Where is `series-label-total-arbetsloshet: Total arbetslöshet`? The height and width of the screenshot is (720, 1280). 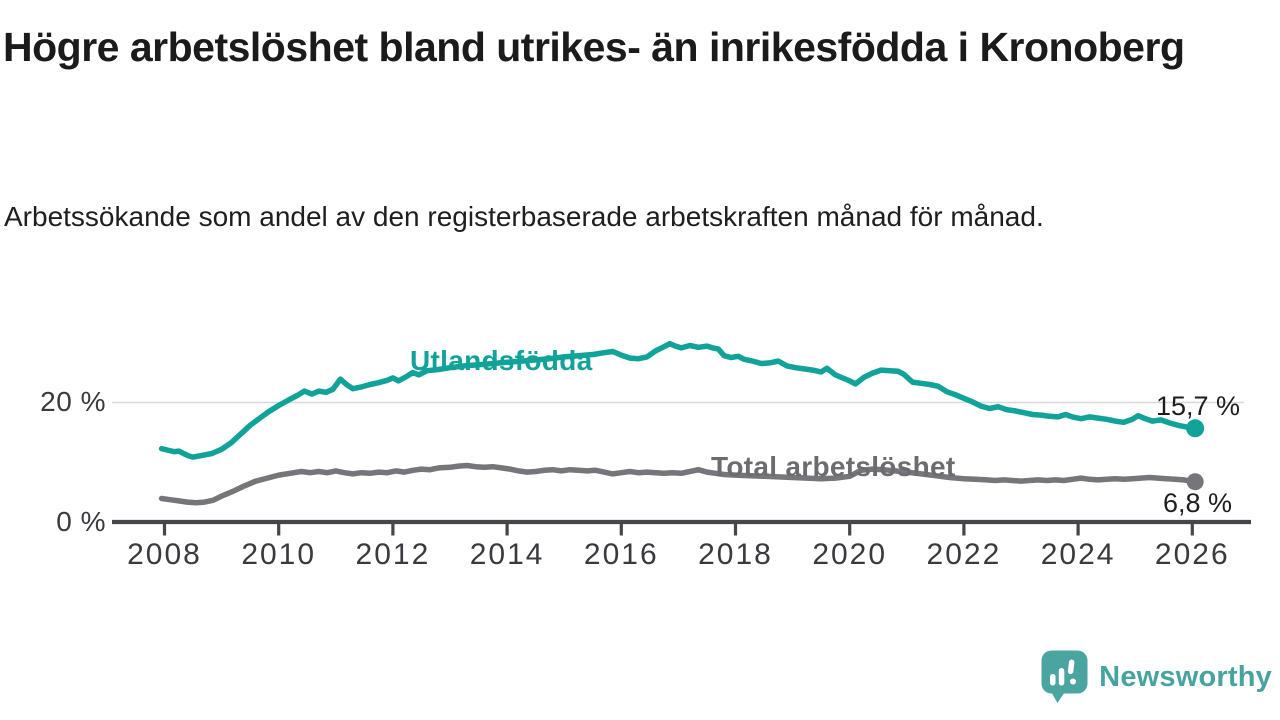 series-label-total-arbetsloshet: Total arbetslöshet is located at coordinates (833, 466).